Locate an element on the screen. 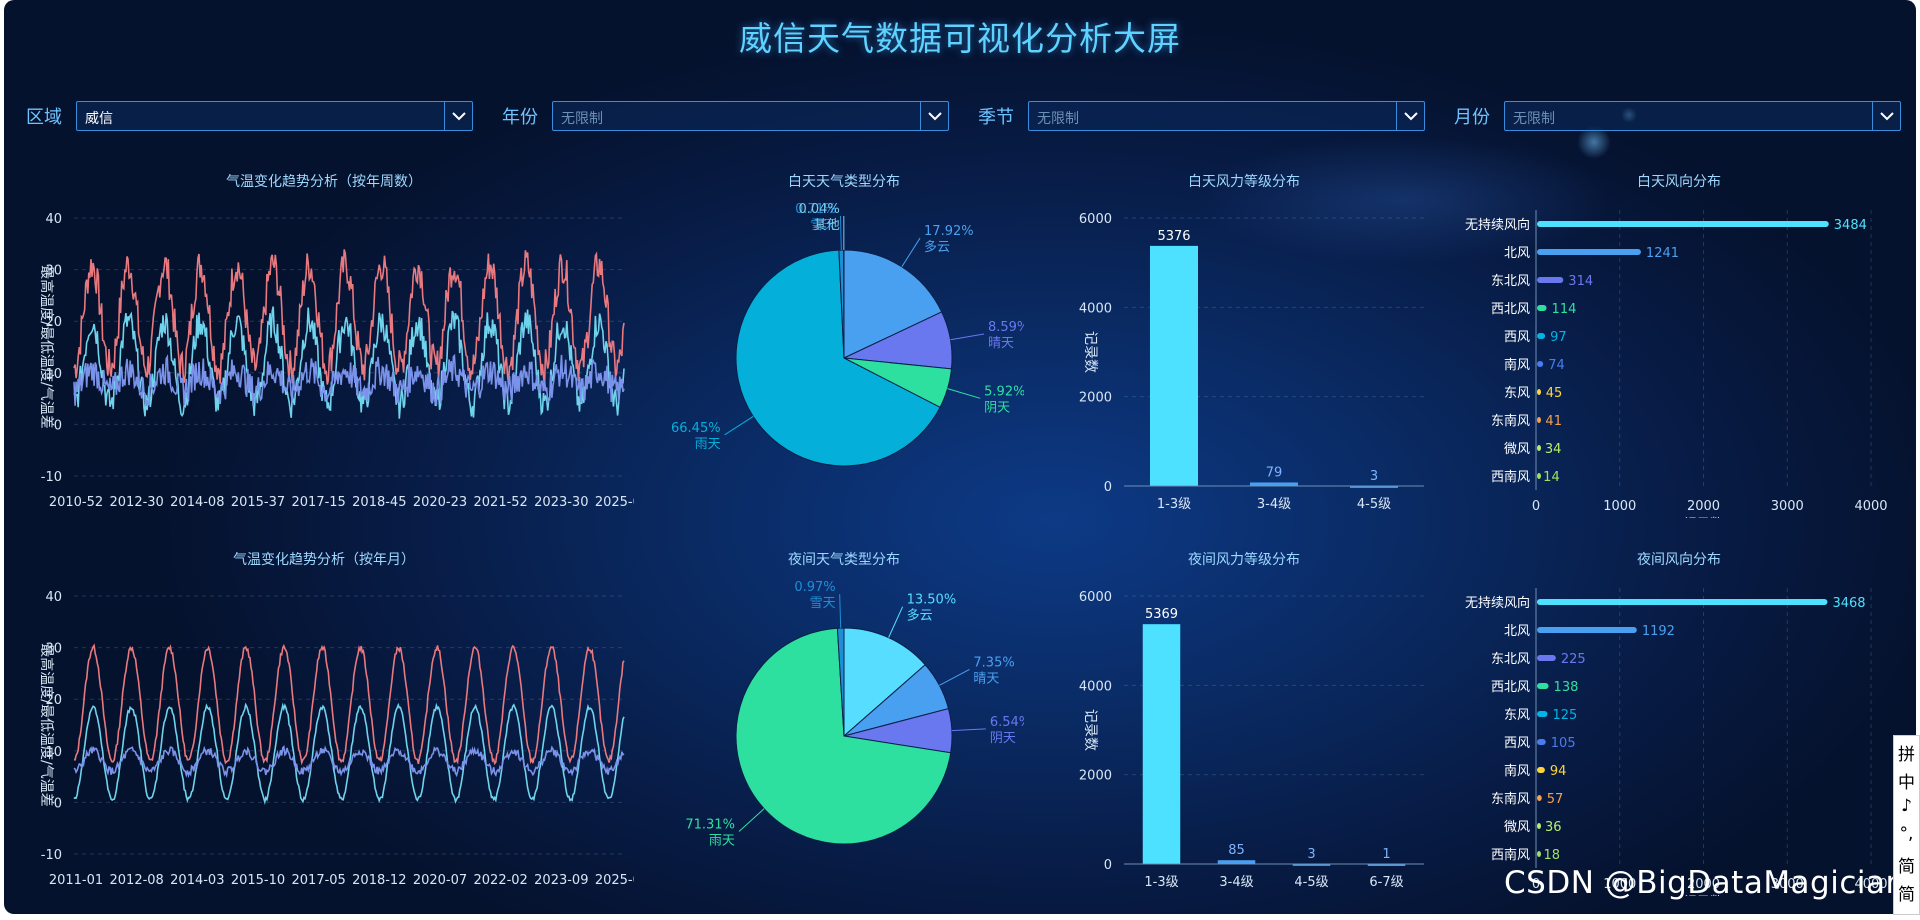  pie-name-label: 阴天 is located at coordinates (997, 407).